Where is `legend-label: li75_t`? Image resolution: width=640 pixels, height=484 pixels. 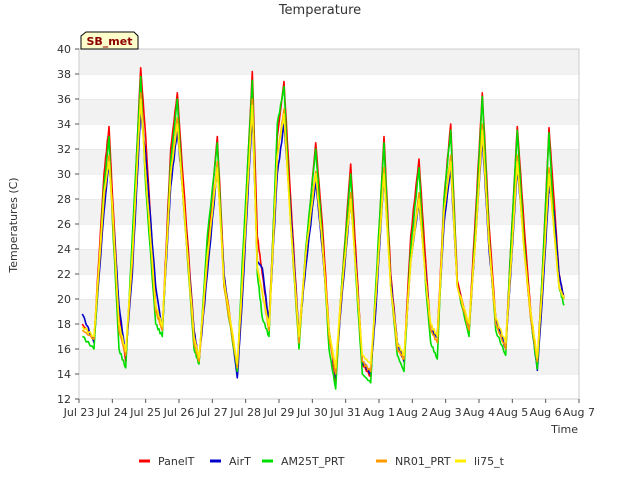
legend-label: li75_t is located at coordinates (489, 461).